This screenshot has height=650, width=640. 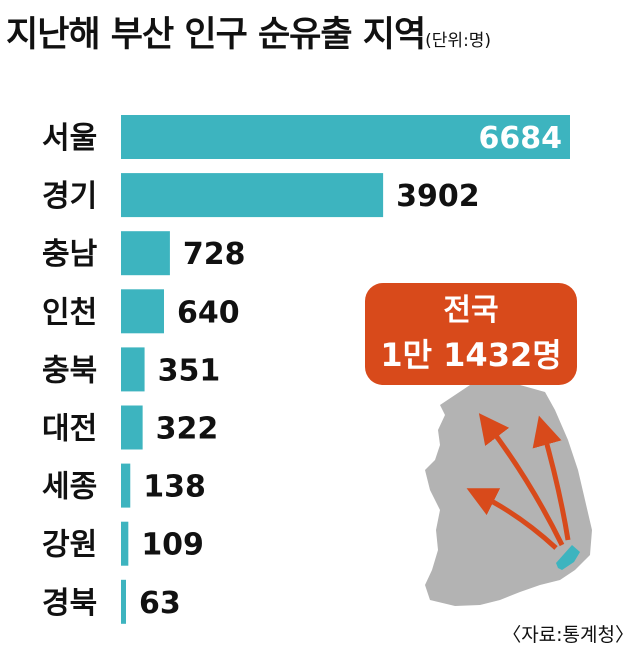 What do you see at coordinates (69, 545) in the screenshot?
I see `category-label: 강원` at bounding box center [69, 545].